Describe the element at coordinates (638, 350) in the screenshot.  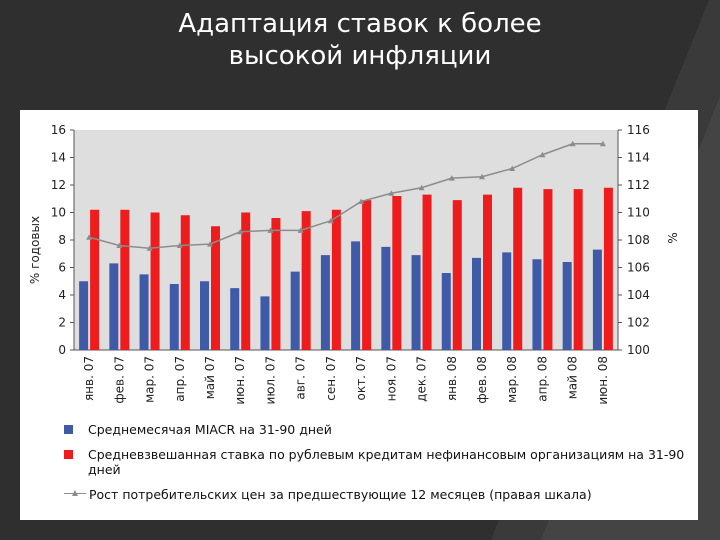
I see `y2-tick-label: 100` at that location.